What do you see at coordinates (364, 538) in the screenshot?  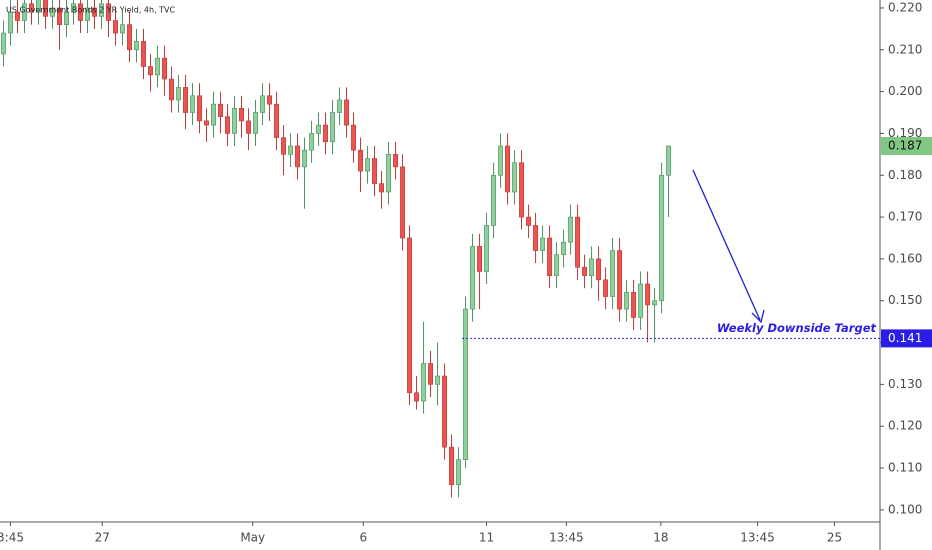 I see `x-tick-label: 6` at bounding box center [364, 538].